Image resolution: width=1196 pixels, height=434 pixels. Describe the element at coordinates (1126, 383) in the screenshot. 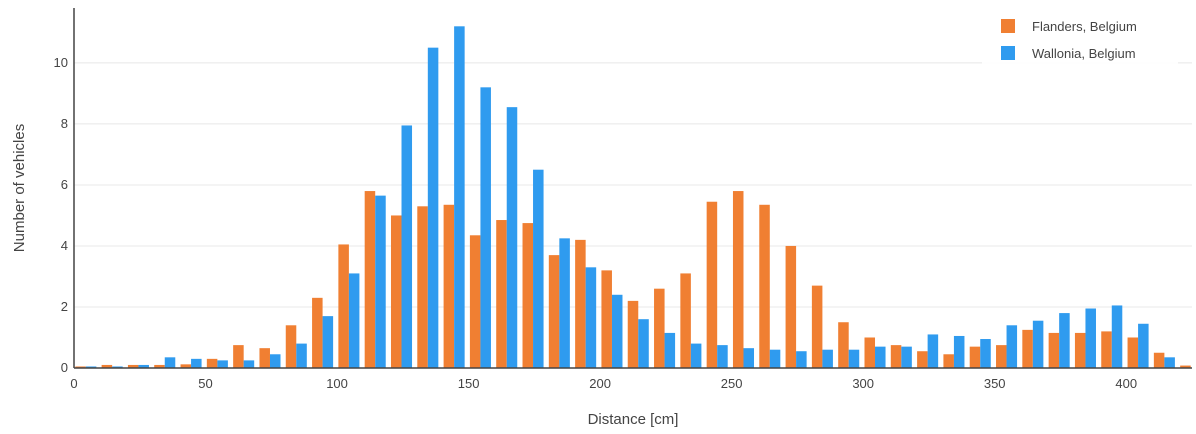

I see `x-tick-label: 400` at that location.